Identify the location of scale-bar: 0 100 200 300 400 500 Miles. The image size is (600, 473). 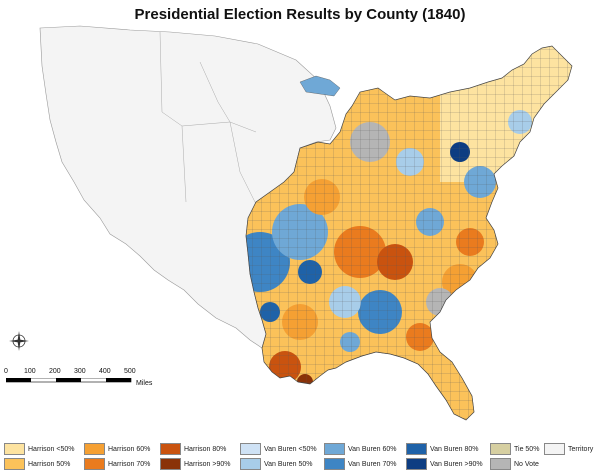
(84, 379).